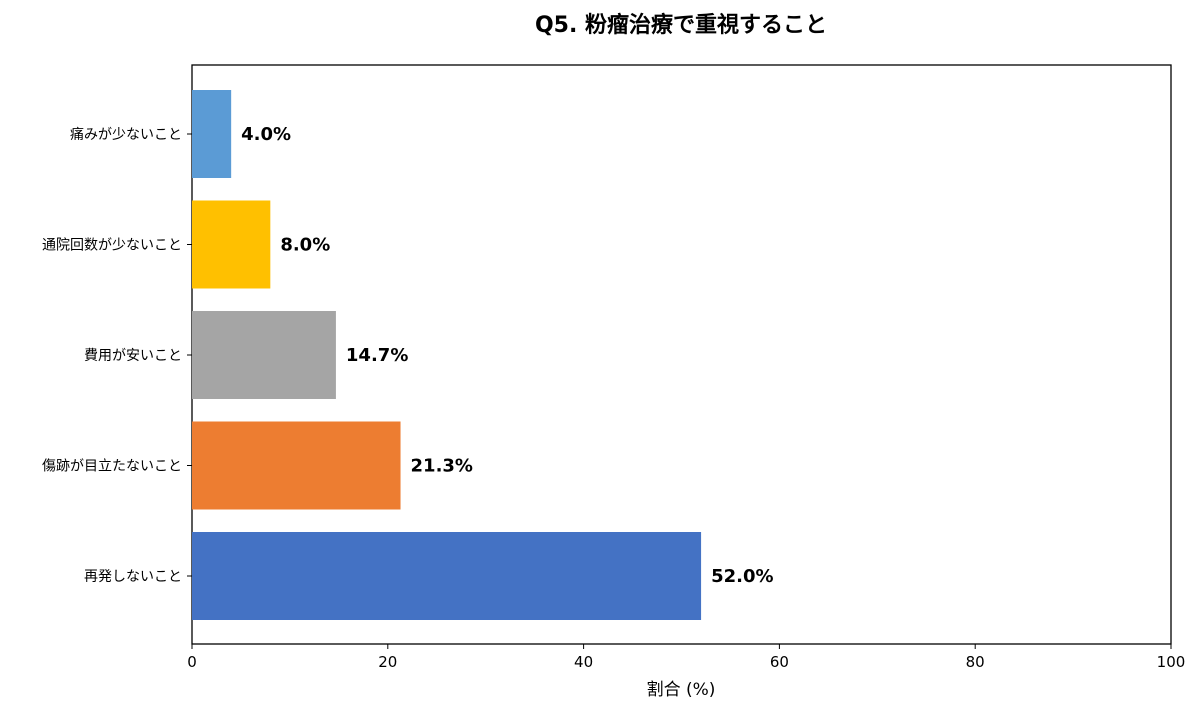 Image resolution: width=1200 pixels, height=712 pixels. Describe the element at coordinates (133, 356) in the screenshot. I see `category-label: 費用が安いこと` at that location.